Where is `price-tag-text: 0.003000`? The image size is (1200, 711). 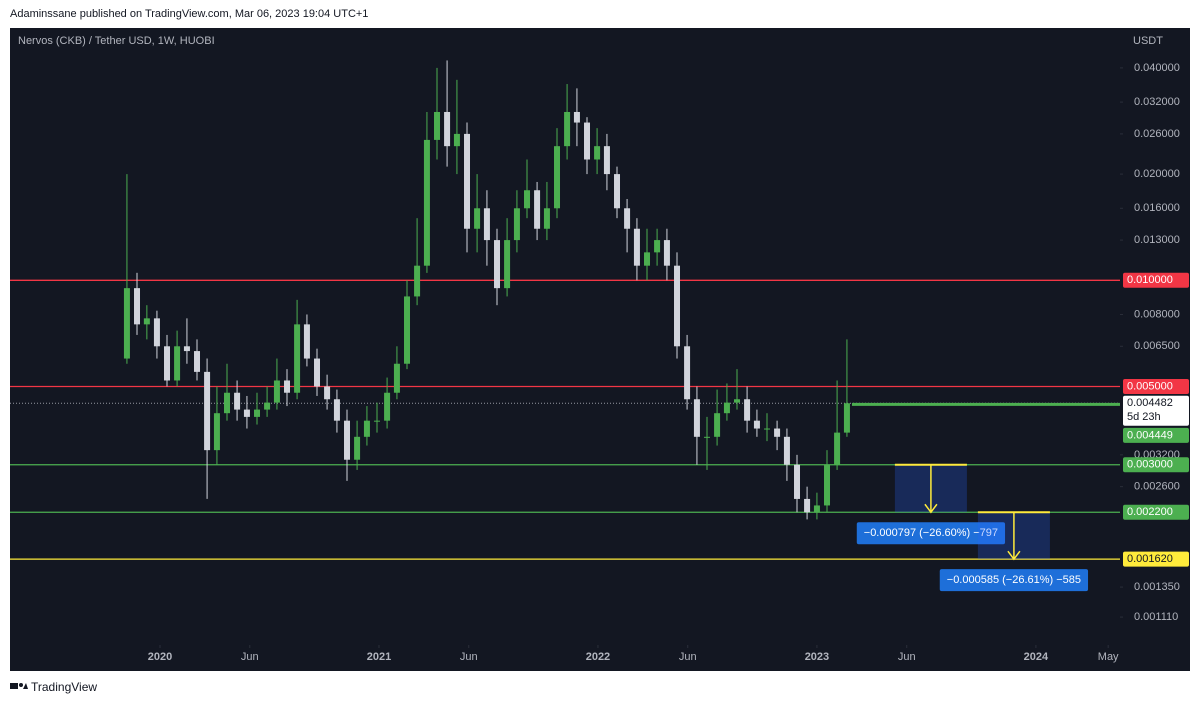
price-tag-text: 0.003000 is located at coordinates (1150, 465).